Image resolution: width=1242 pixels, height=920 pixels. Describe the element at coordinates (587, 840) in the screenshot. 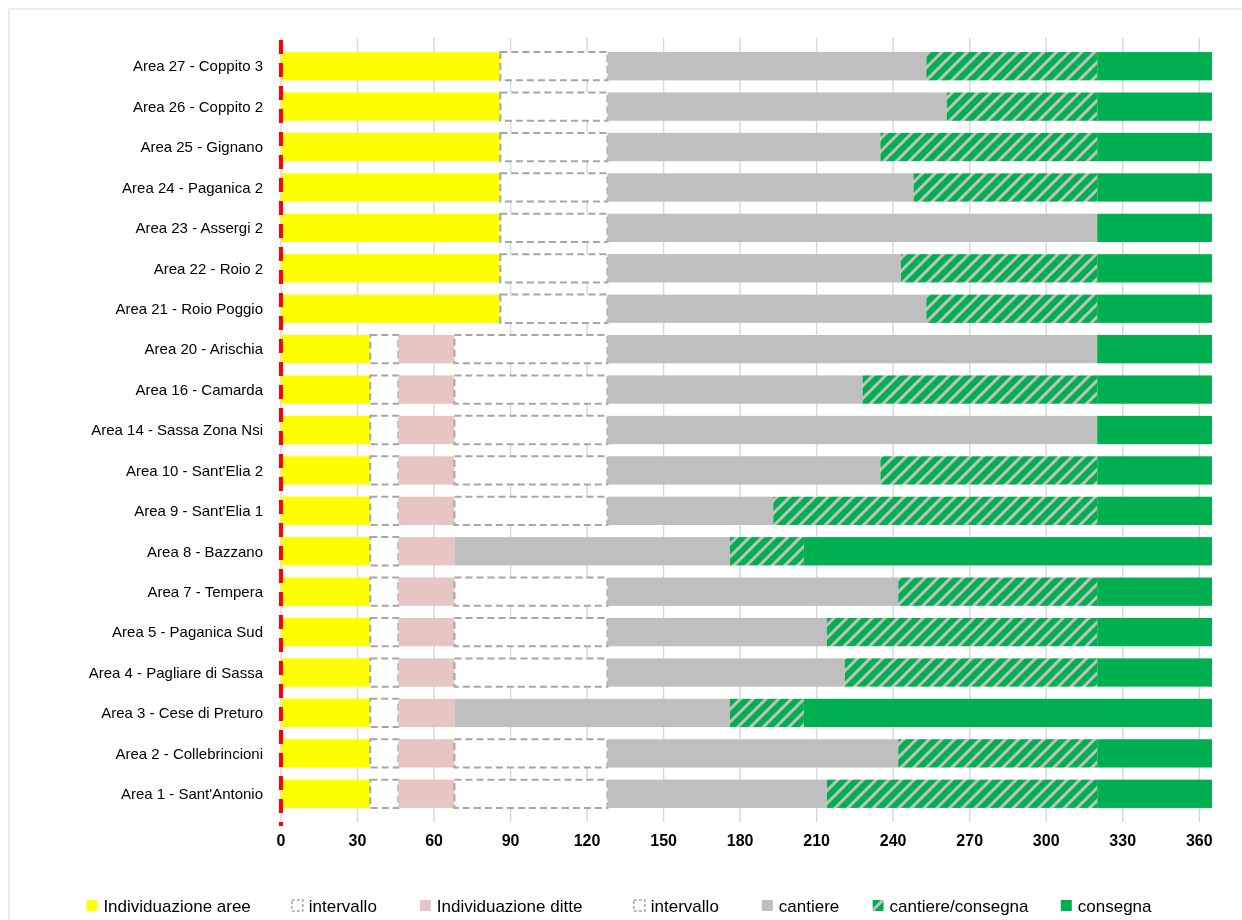

I see `x-tick-label: 120` at that location.